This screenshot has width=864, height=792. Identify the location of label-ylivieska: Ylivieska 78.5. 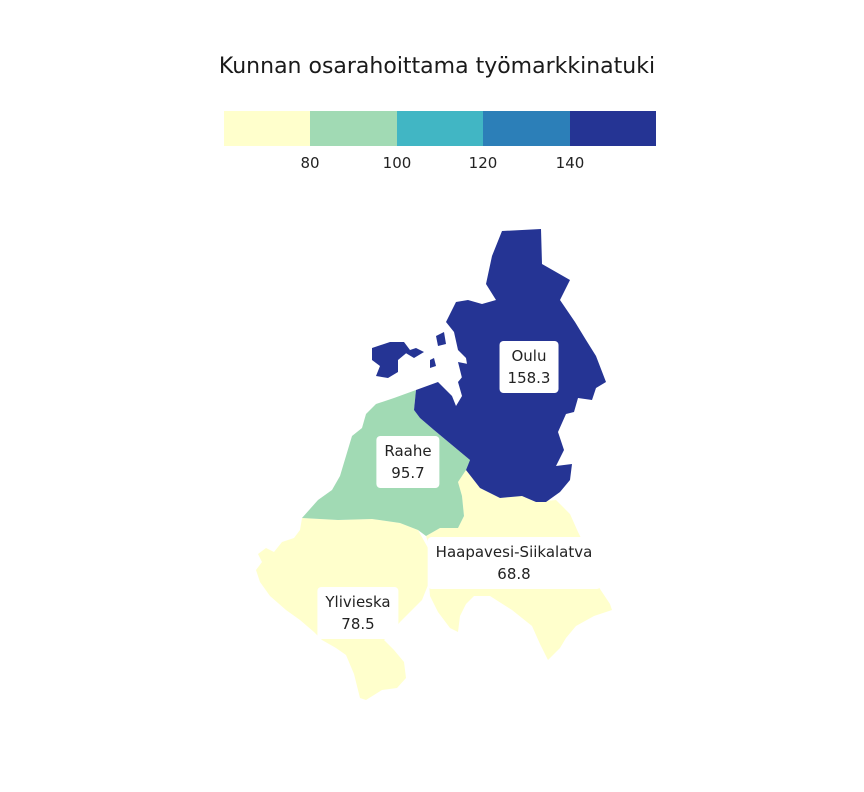
(358, 613).